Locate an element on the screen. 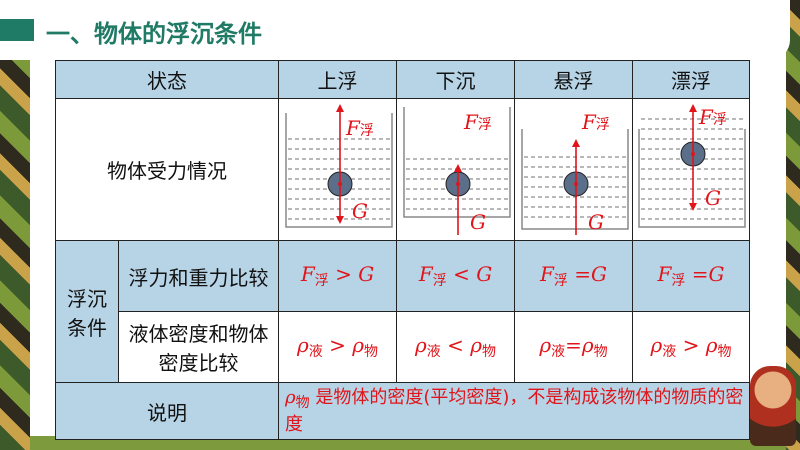 The image size is (800, 450). note-body: 是物体的密度(平均密度)，不是构成该物体的物质的密度 is located at coordinates (514, 410).